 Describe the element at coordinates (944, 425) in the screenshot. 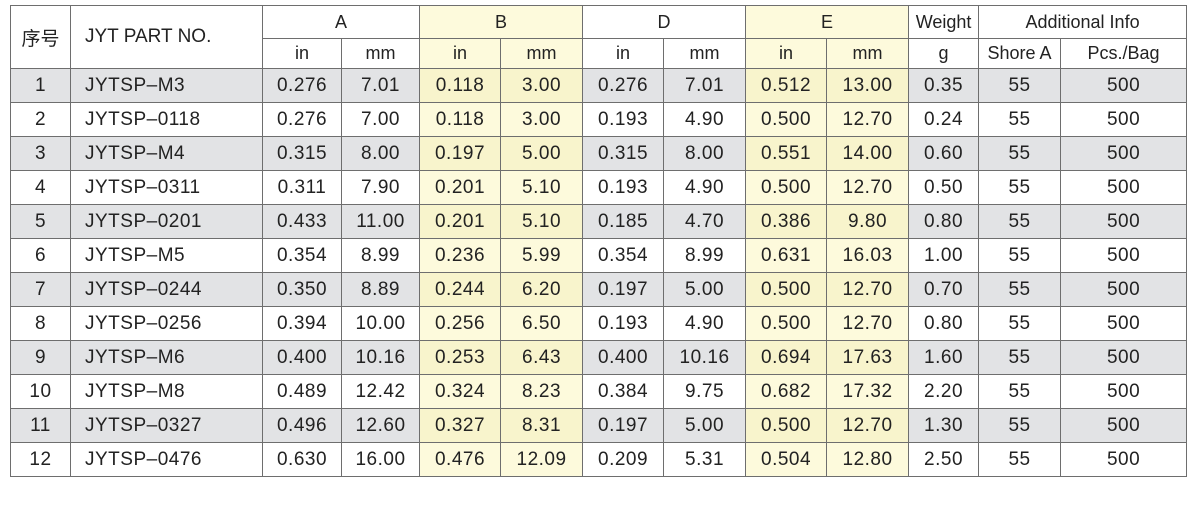

I see `cell-weight: 1.30` at that location.